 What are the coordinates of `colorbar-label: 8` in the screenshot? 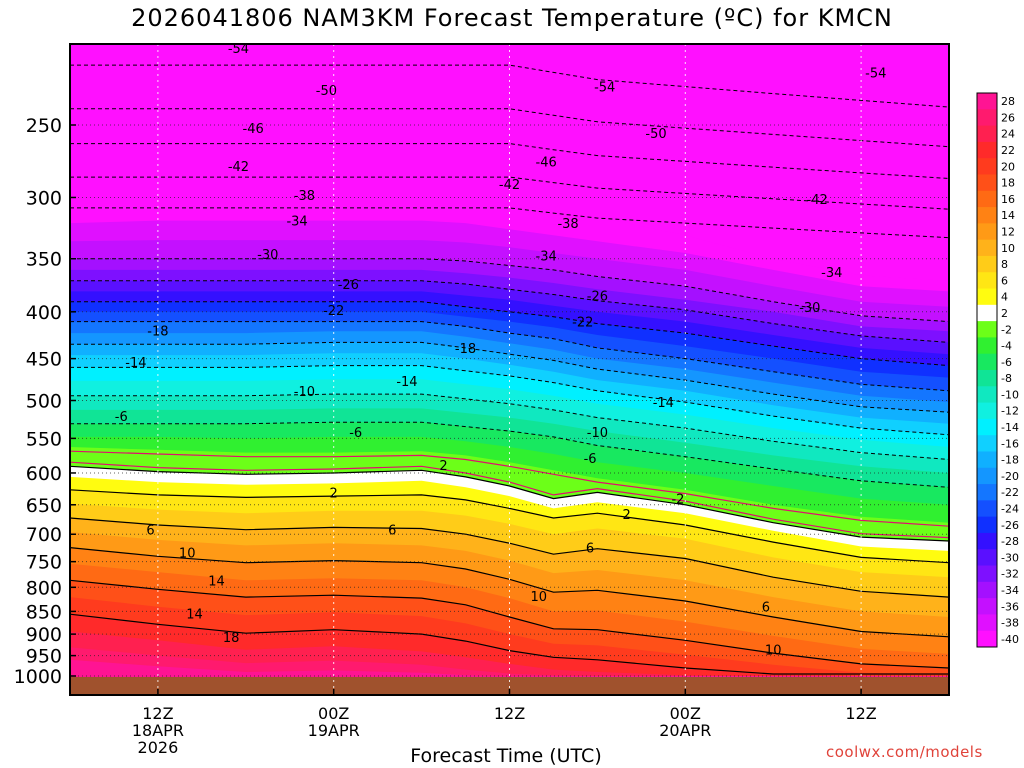 It's located at (1004, 264).